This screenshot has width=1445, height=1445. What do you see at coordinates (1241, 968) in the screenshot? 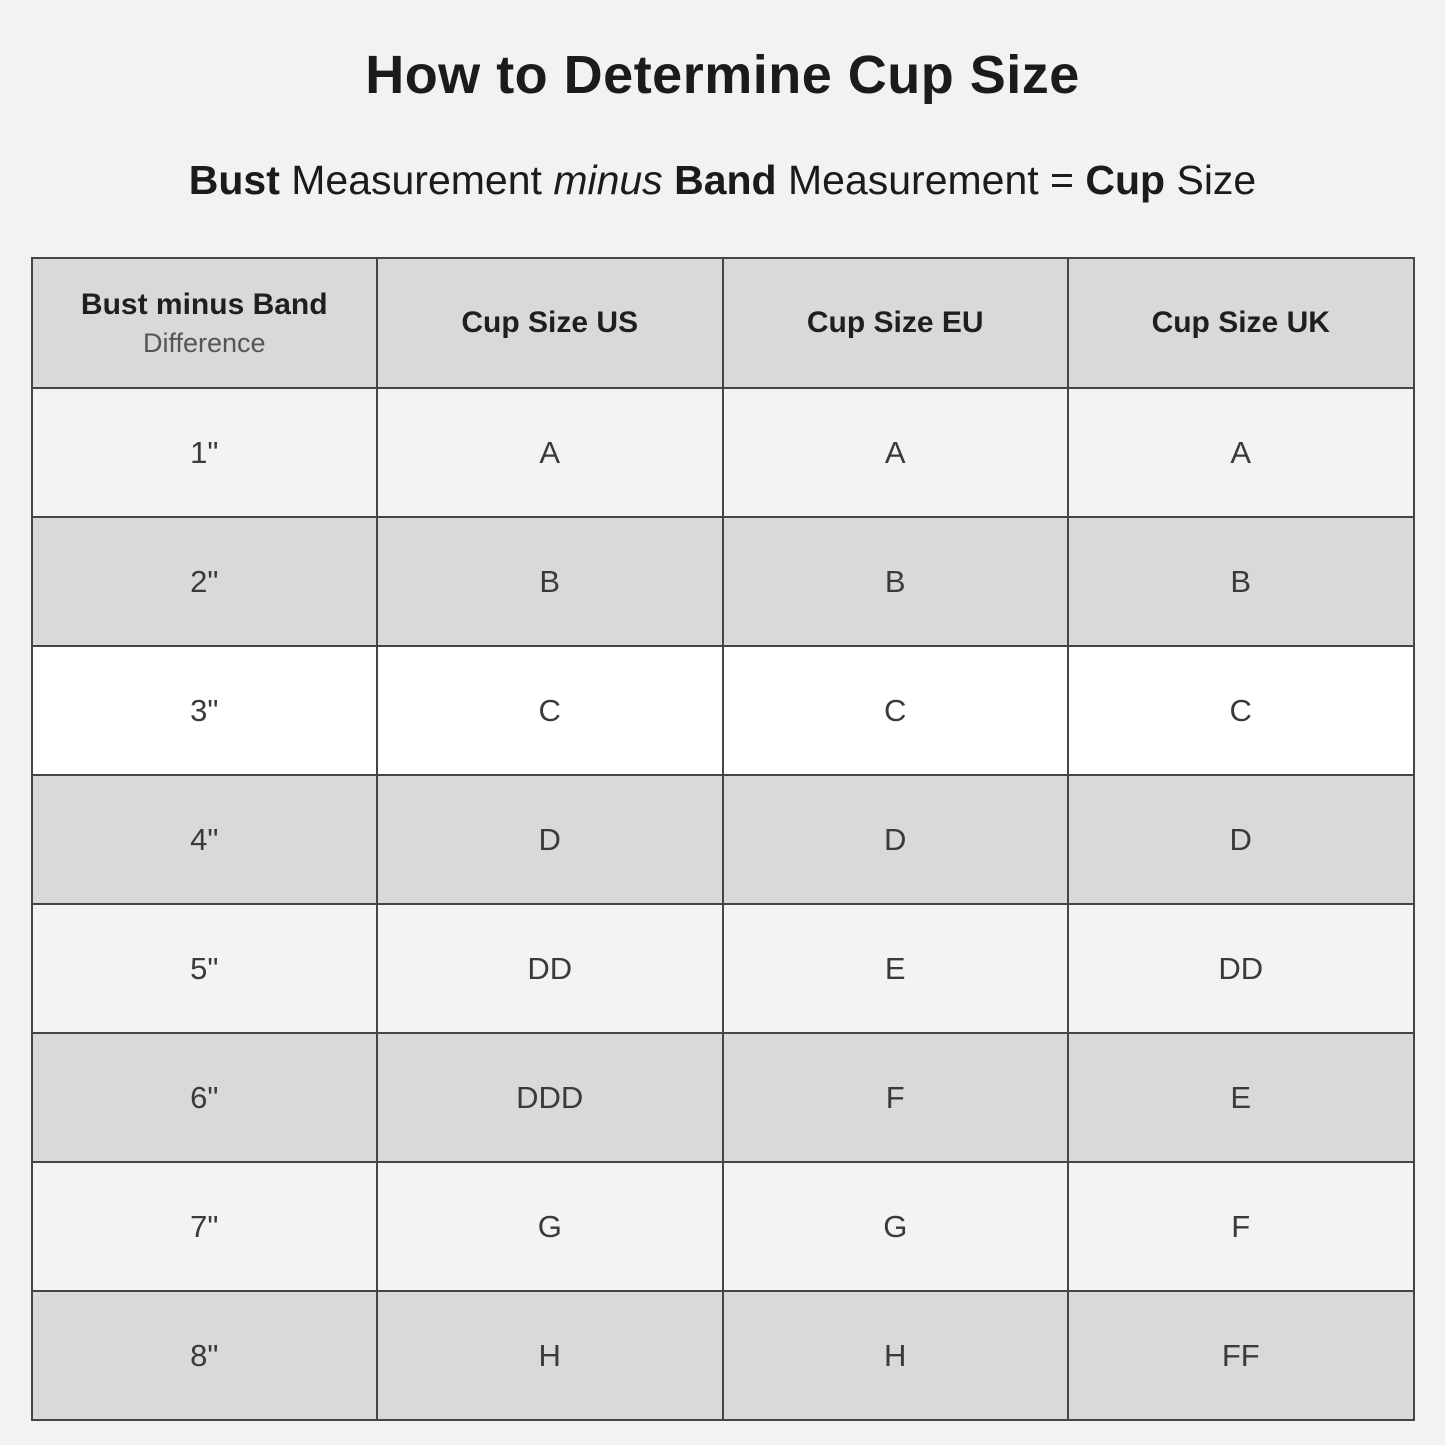
I see `cup-size-uk-cell: DD` at bounding box center [1241, 968].